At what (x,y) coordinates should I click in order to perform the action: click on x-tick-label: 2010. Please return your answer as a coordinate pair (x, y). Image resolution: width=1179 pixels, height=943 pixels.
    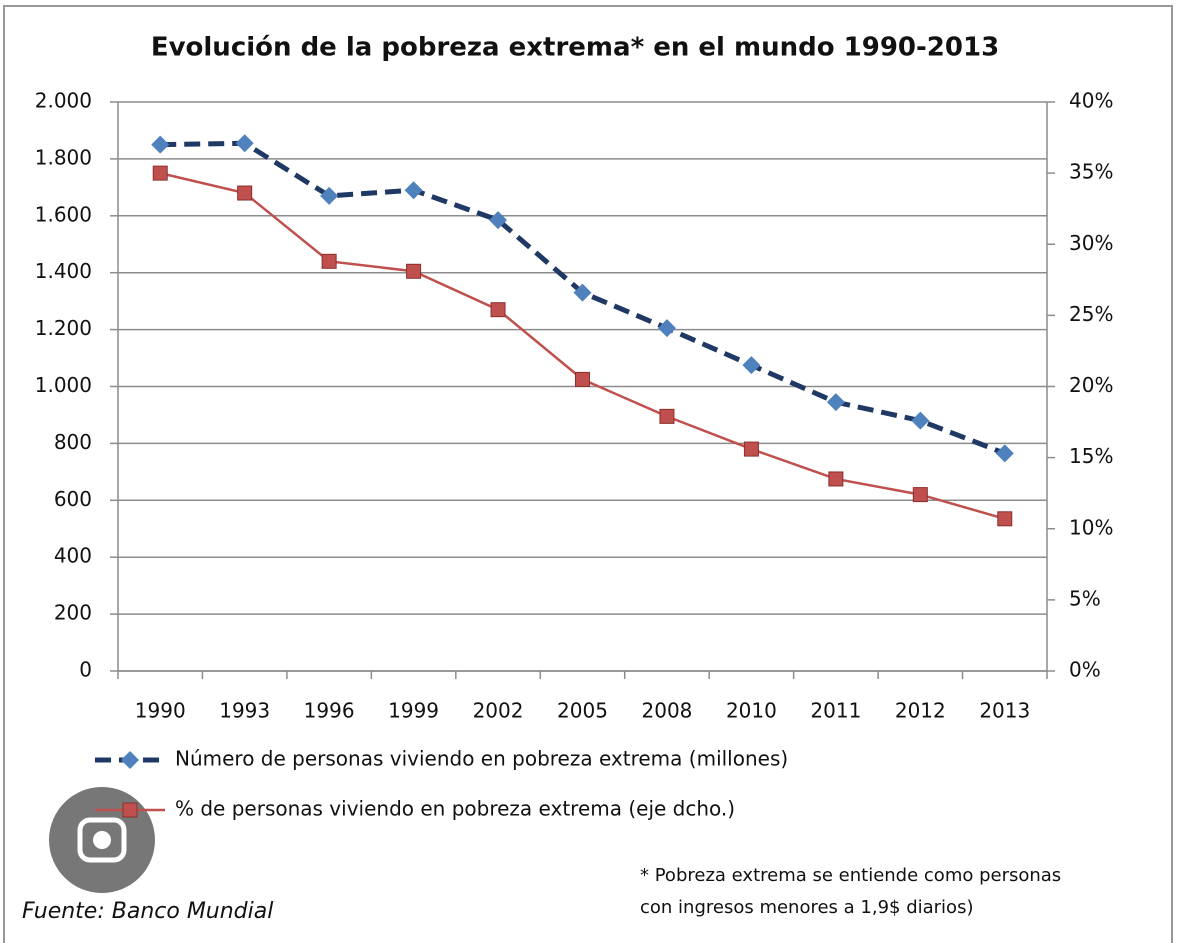
    Looking at the image, I should click on (751, 711).